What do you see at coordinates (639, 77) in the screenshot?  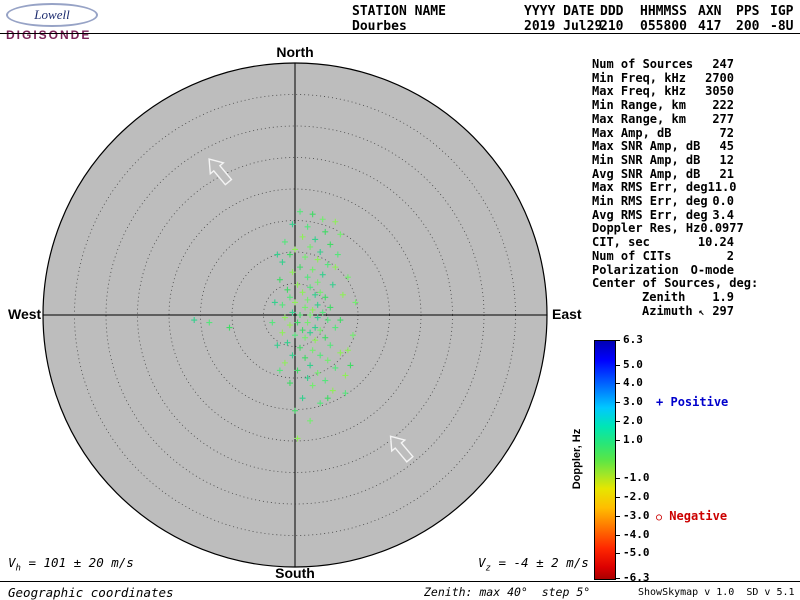 I see `stat-label: Min Freq, kHz` at bounding box center [639, 77].